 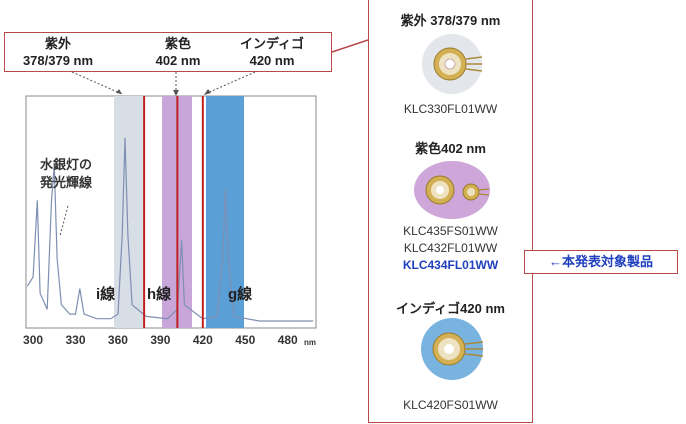 I want to click on callout-indigo: インディゴ 420 nm, so click(x=272, y=52).